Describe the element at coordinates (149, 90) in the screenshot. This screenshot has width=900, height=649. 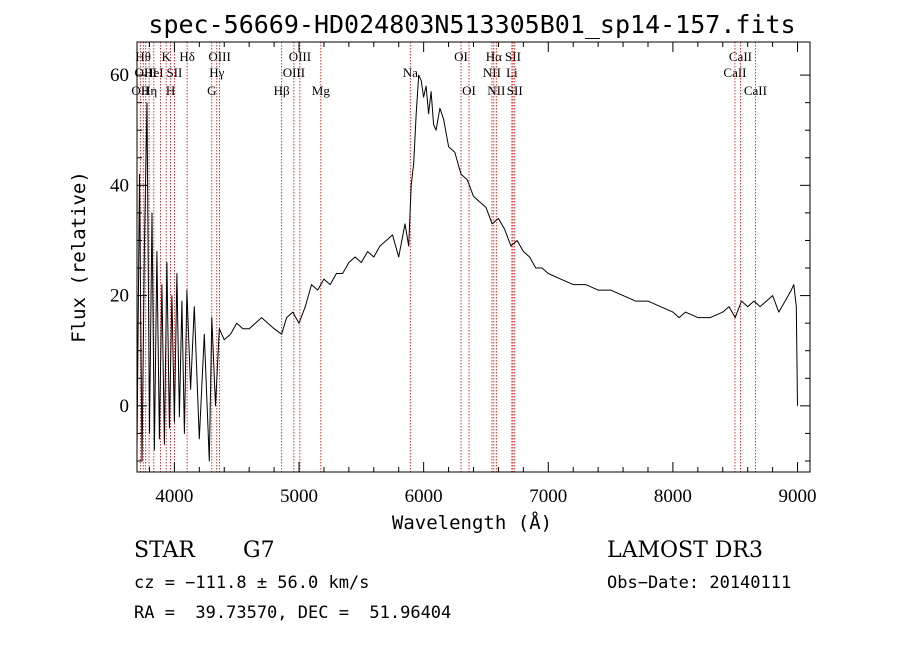
I see `line-marker-label: Hη` at that location.